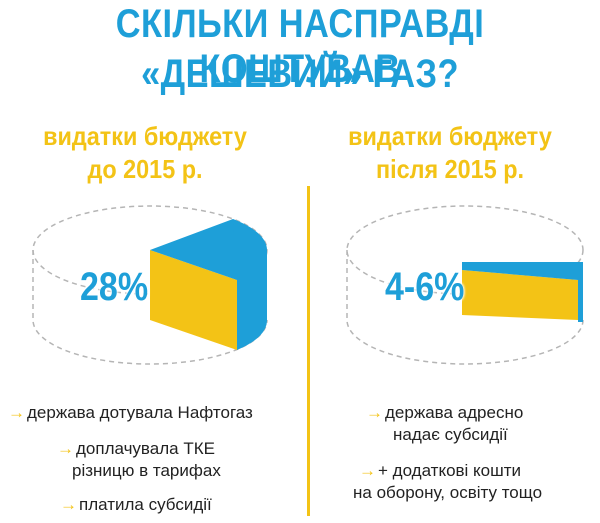 This screenshot has width=600, height=523. Describe the element at coordinates (193, 300) in the screenshot. I see `left-pie-slice-yellow` at that location.